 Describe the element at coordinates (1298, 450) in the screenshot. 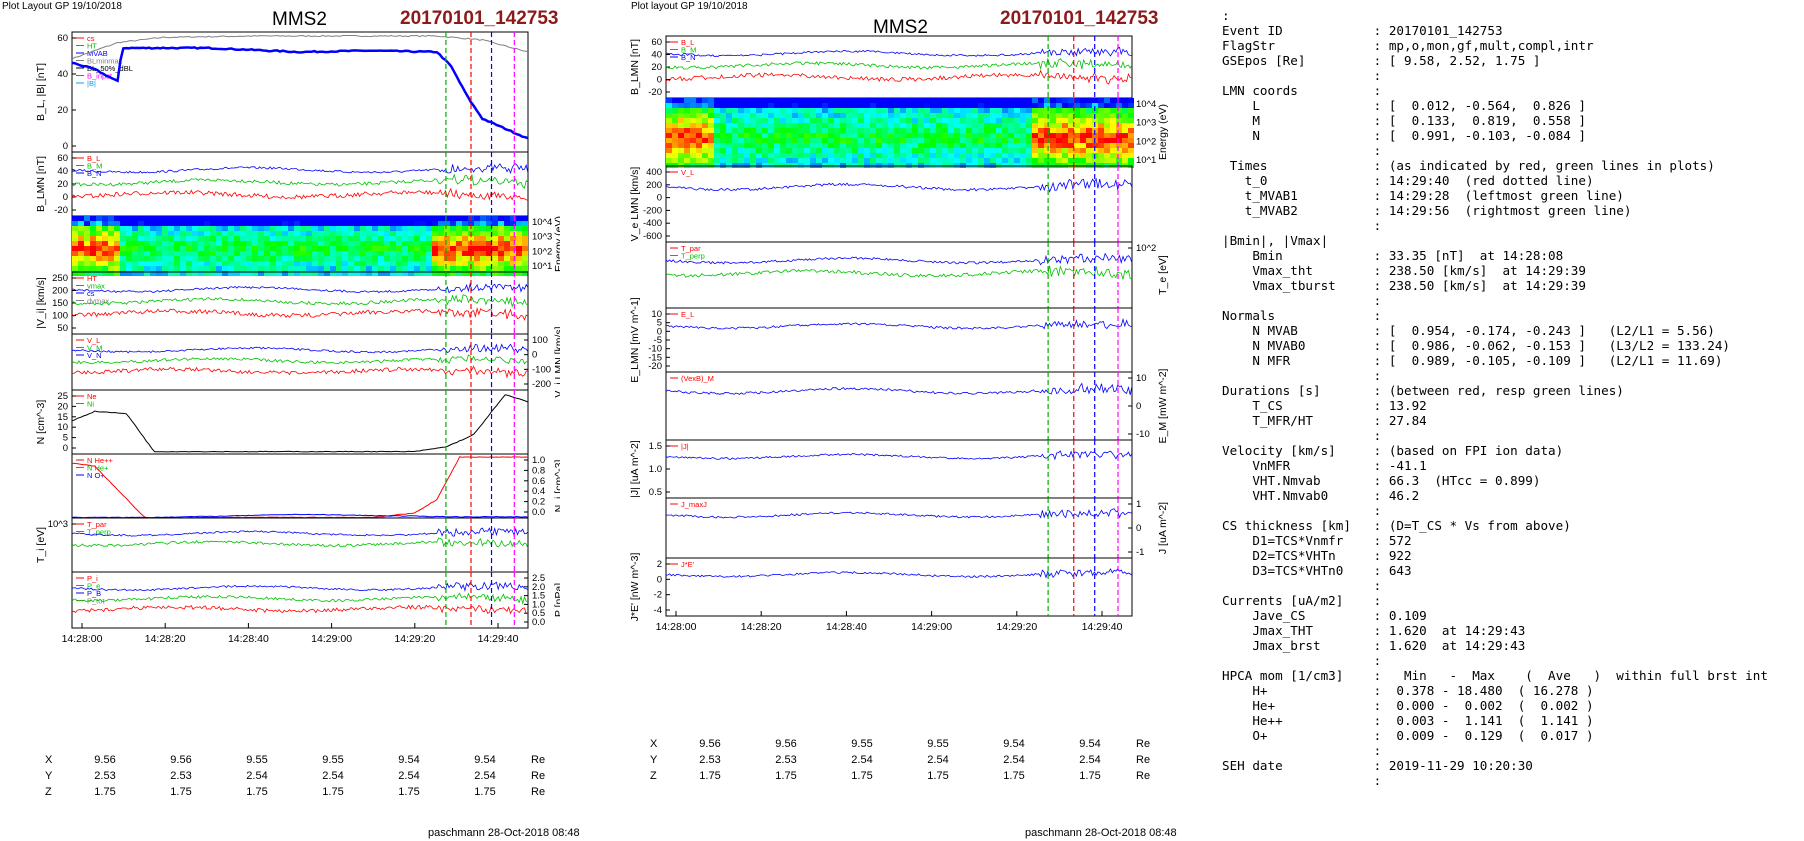

I see `info-key: Velocity [km/s]` at that location.